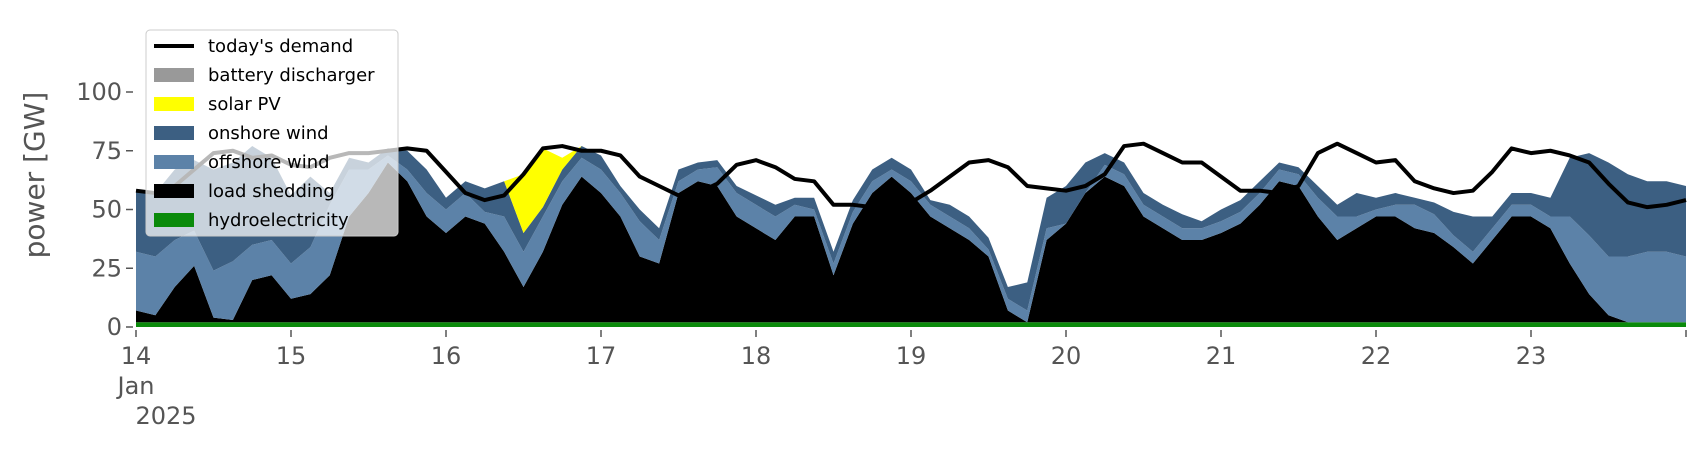 This screenshot has height=460, width=1706. What do you see at coordinates (756, 356) in the screenshot?
I see `x-tick-label: 18` at bounding box center [756, 356].